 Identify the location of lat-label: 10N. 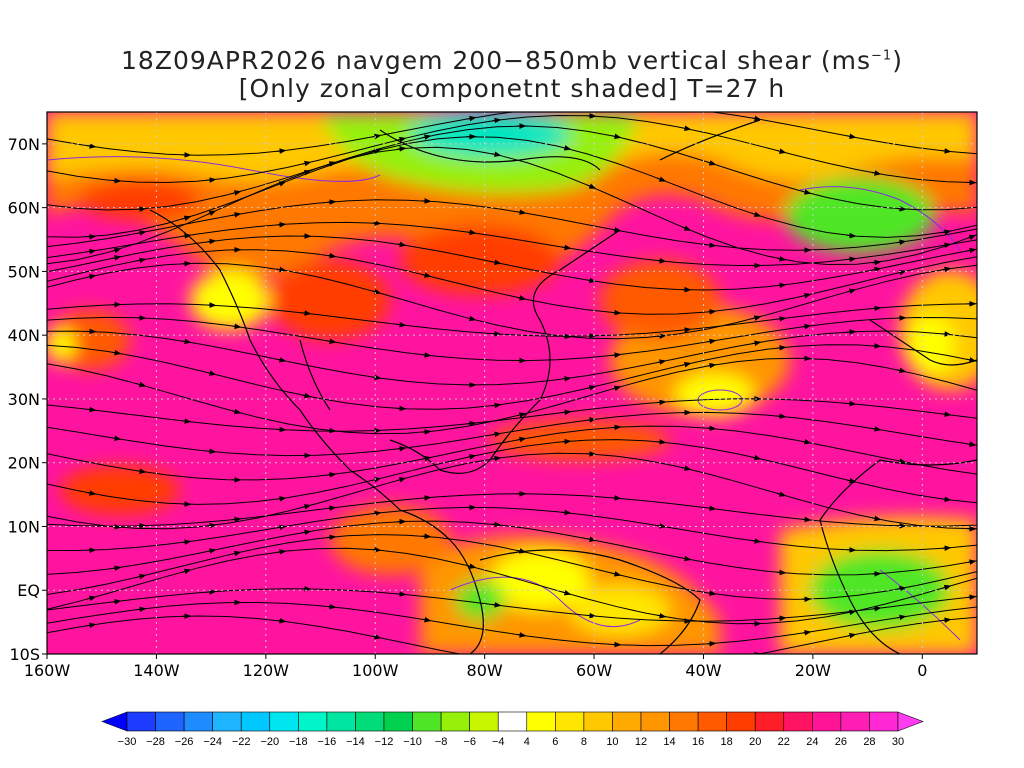
(24, 526).